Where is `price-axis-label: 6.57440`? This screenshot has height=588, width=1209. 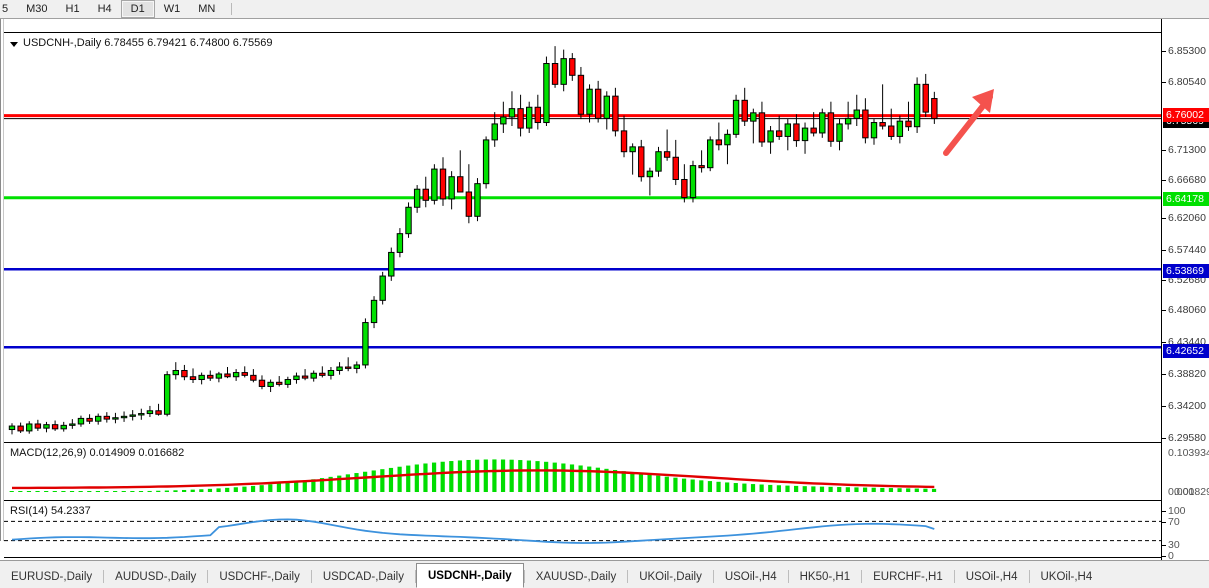
price-axis-label: 6.57440 is located at coordinates (1187, 250).